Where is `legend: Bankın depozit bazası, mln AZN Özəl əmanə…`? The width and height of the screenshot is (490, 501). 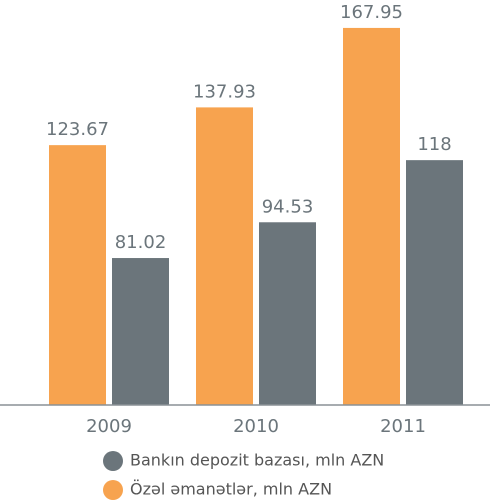
legend: Bankın depozit bazası, mln AZN Özəl əmanə… is located at coordinates (243, 475).